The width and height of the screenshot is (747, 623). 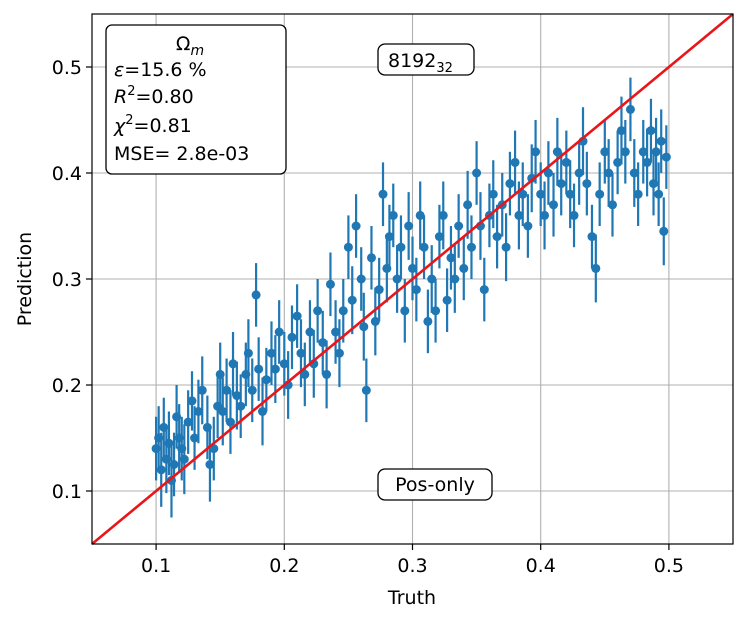 I want to click on x-tick-label: 0.1, so click(x=156, y=566).